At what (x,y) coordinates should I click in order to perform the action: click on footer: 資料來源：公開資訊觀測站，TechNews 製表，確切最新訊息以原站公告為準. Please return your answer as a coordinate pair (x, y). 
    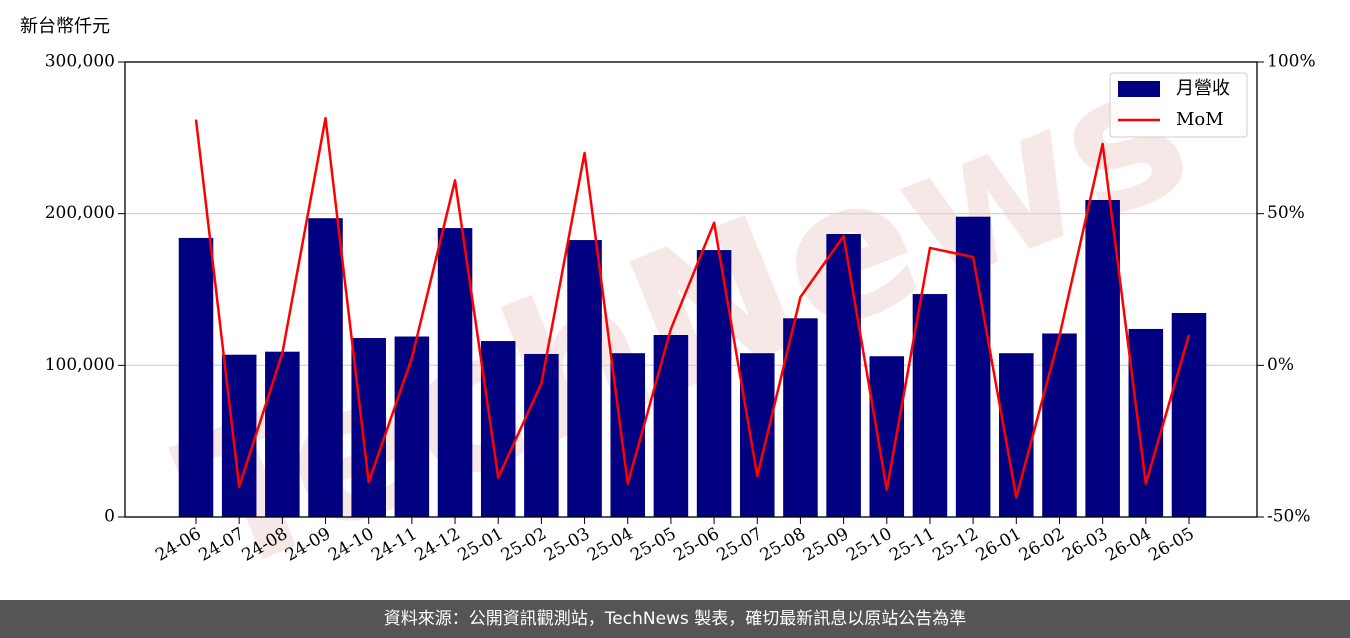
    Looking at the image, I should click on (675, 619).